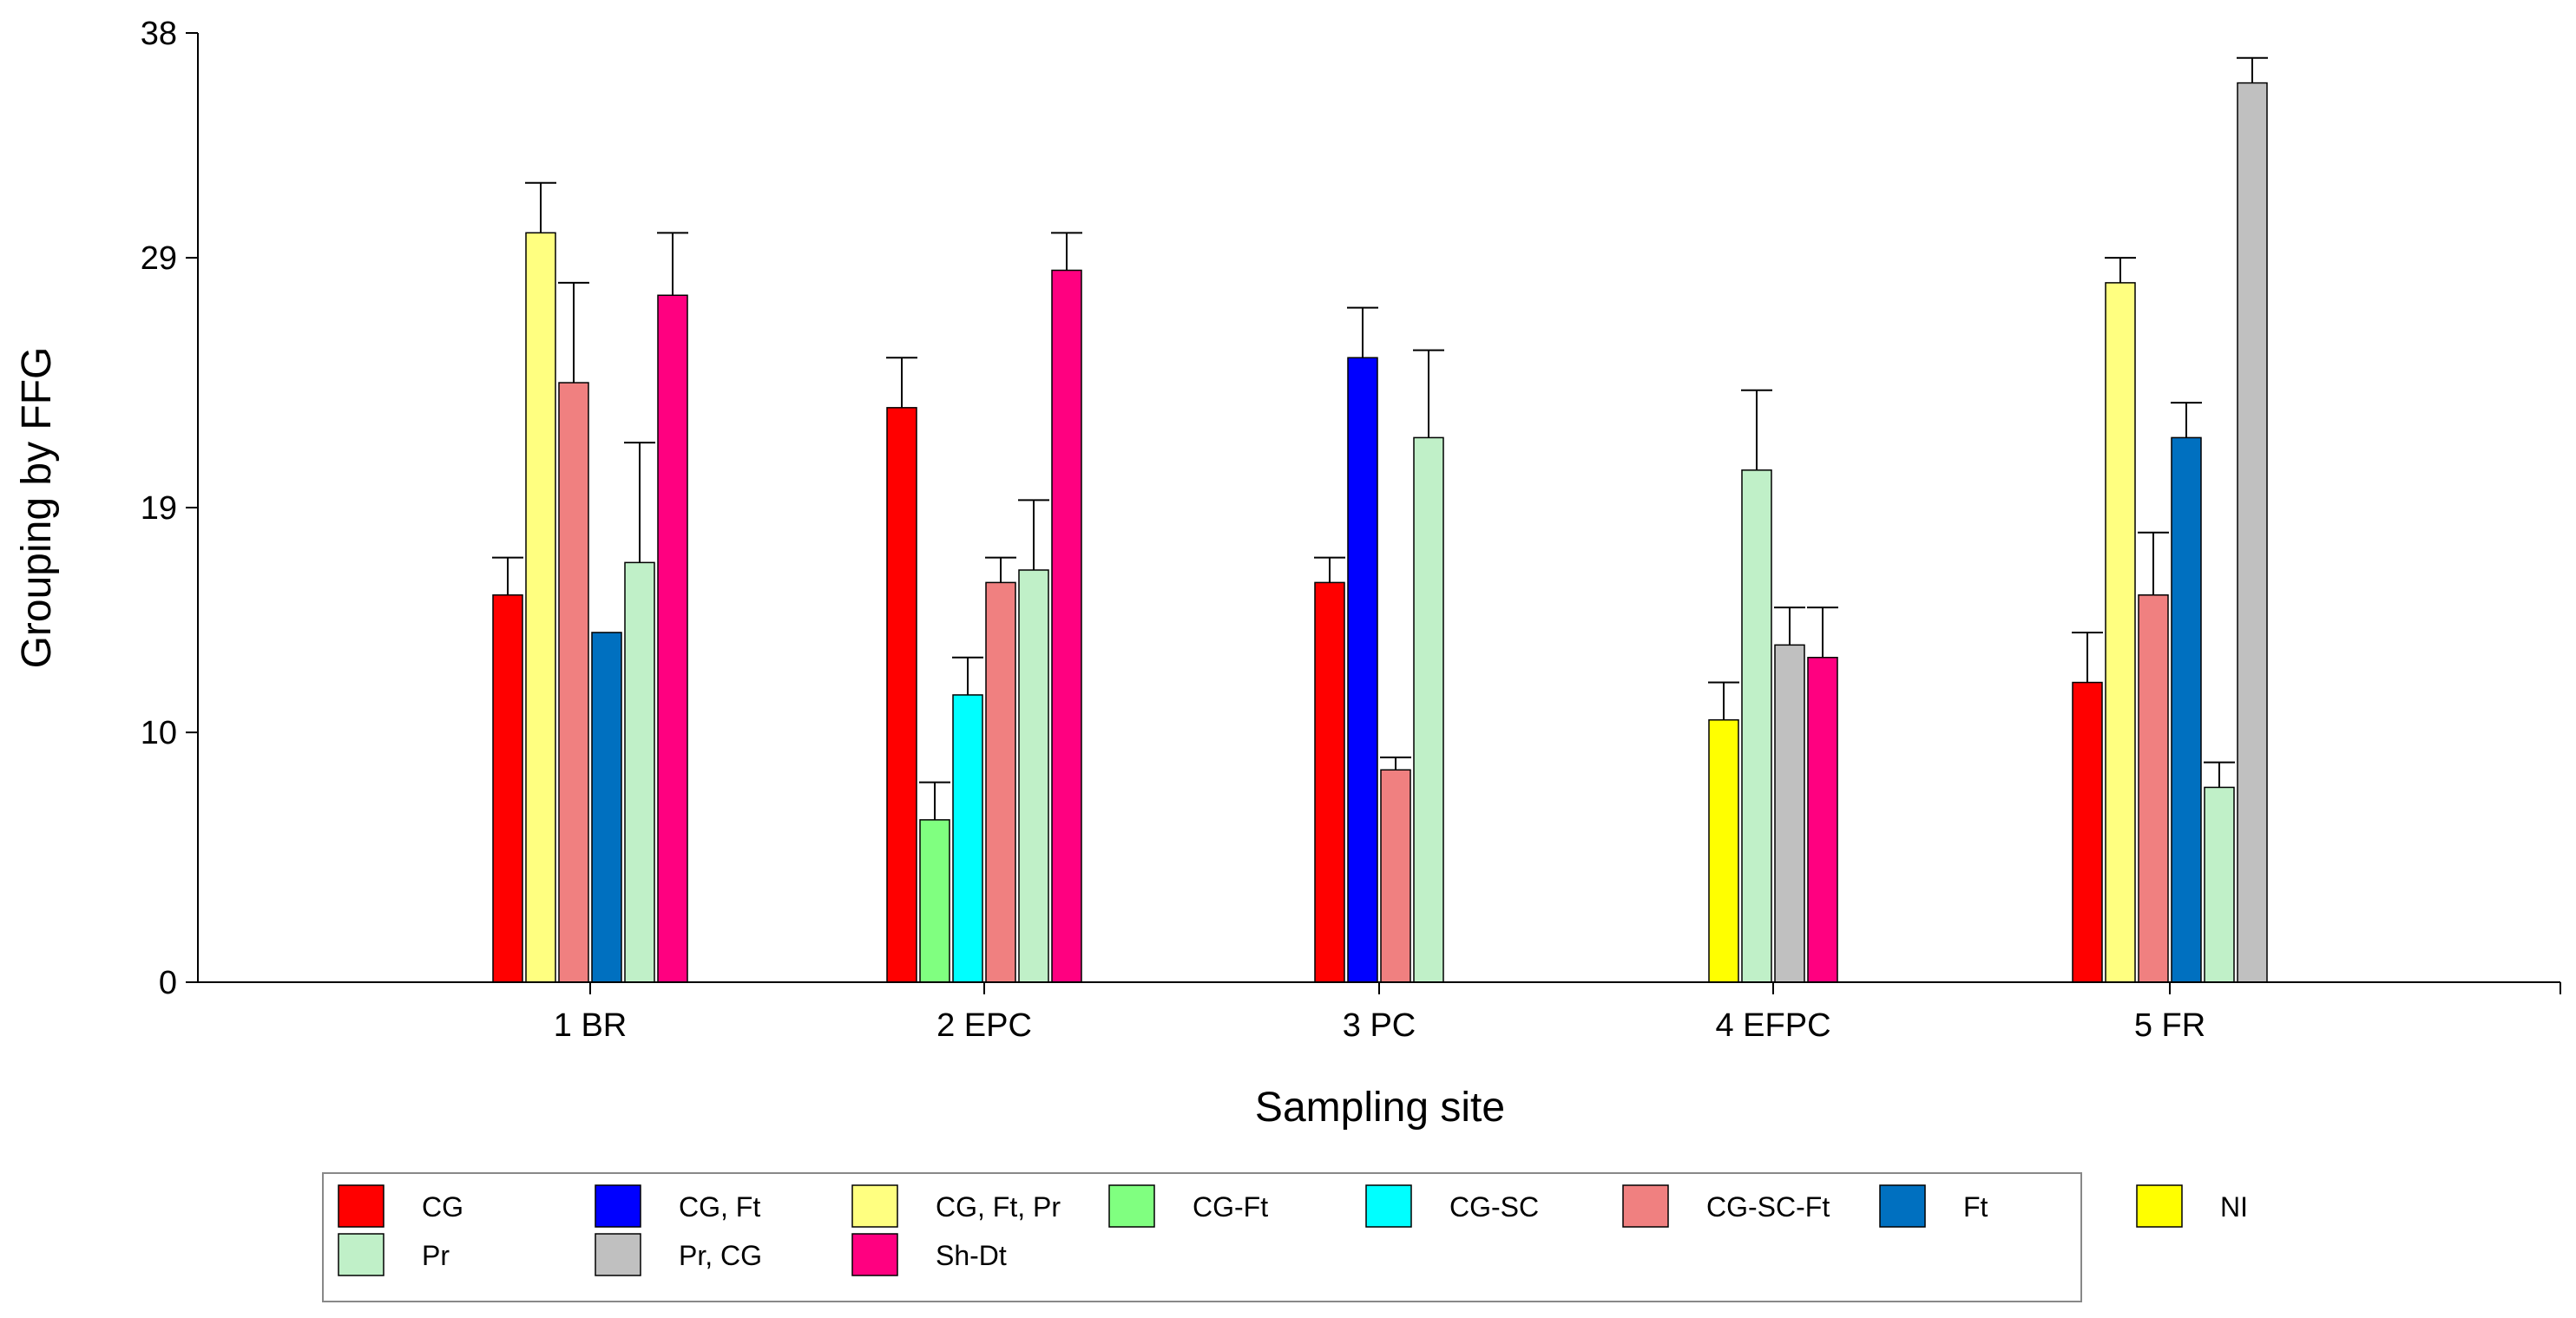 The image size is (2576, 1318). What do you see at coordinates (159, 34) in the screenshot?
I see `y-tick-label: 38` at bounding box center [159, 34].